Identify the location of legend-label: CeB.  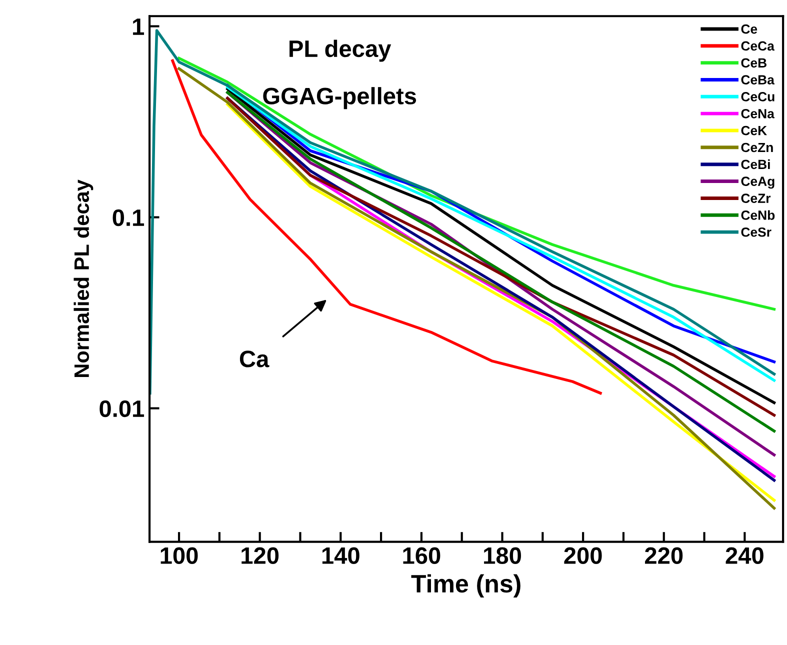
(753, 63).